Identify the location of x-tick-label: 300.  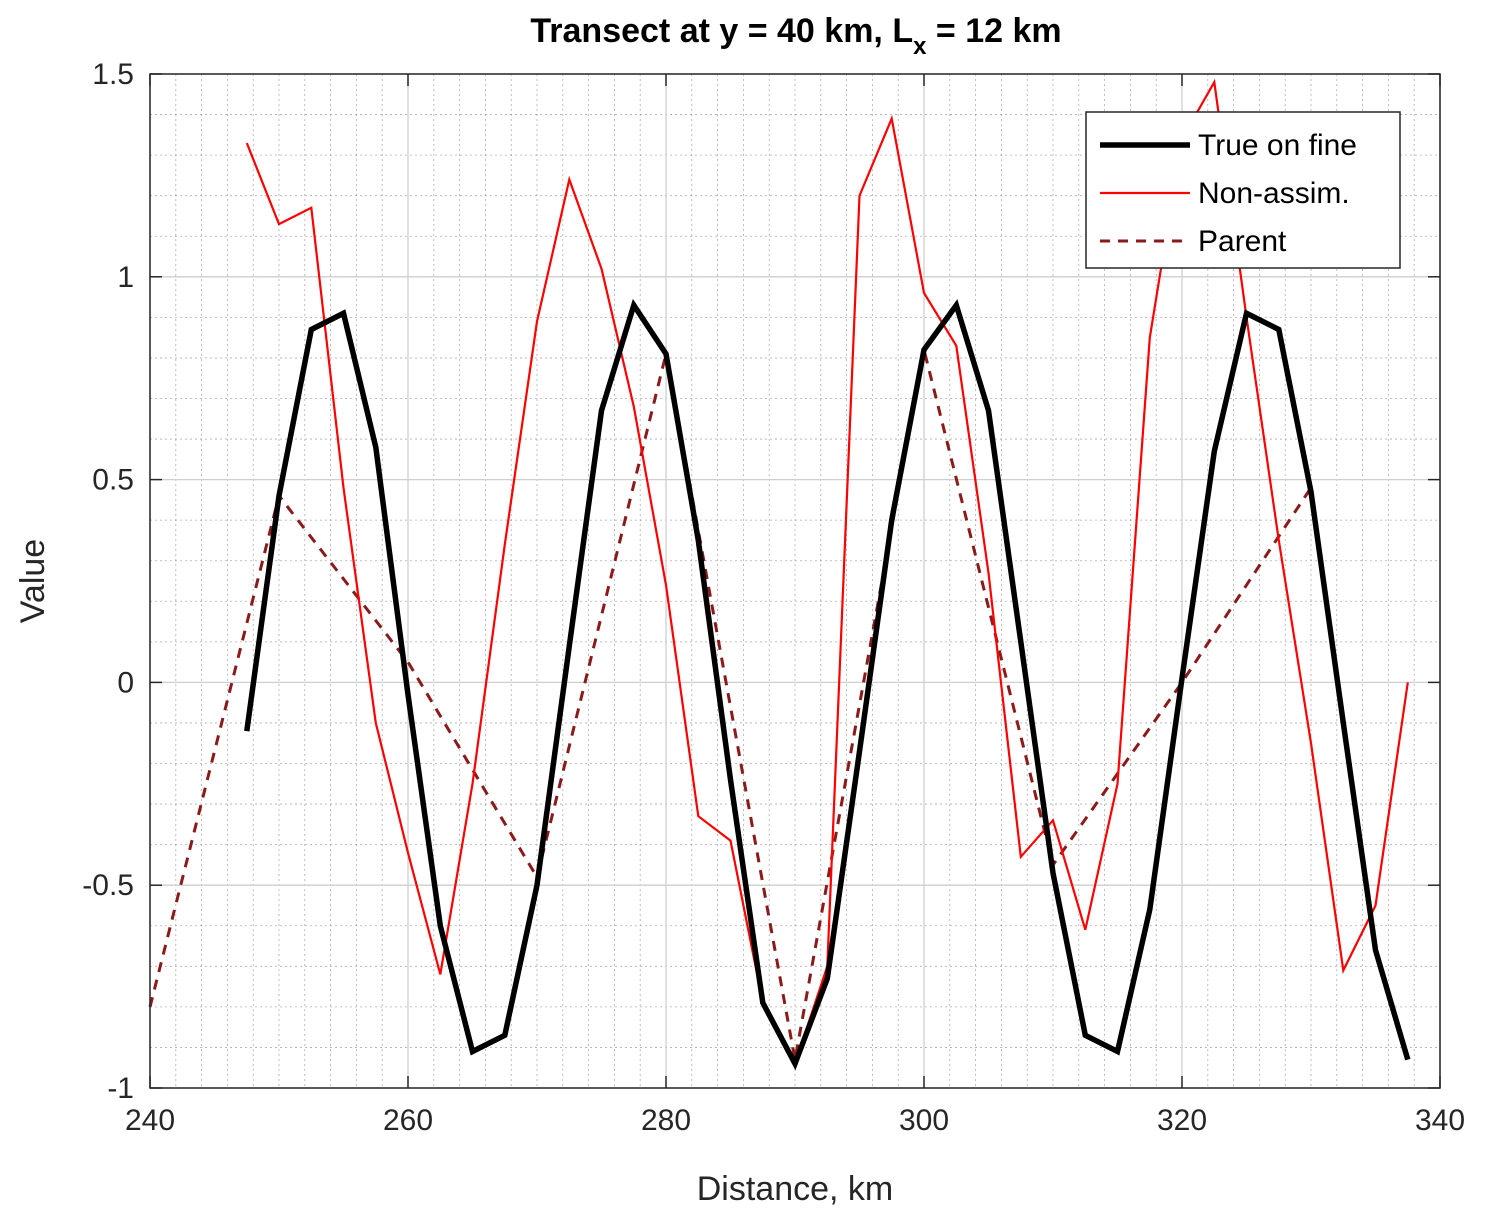
(924, 1120).